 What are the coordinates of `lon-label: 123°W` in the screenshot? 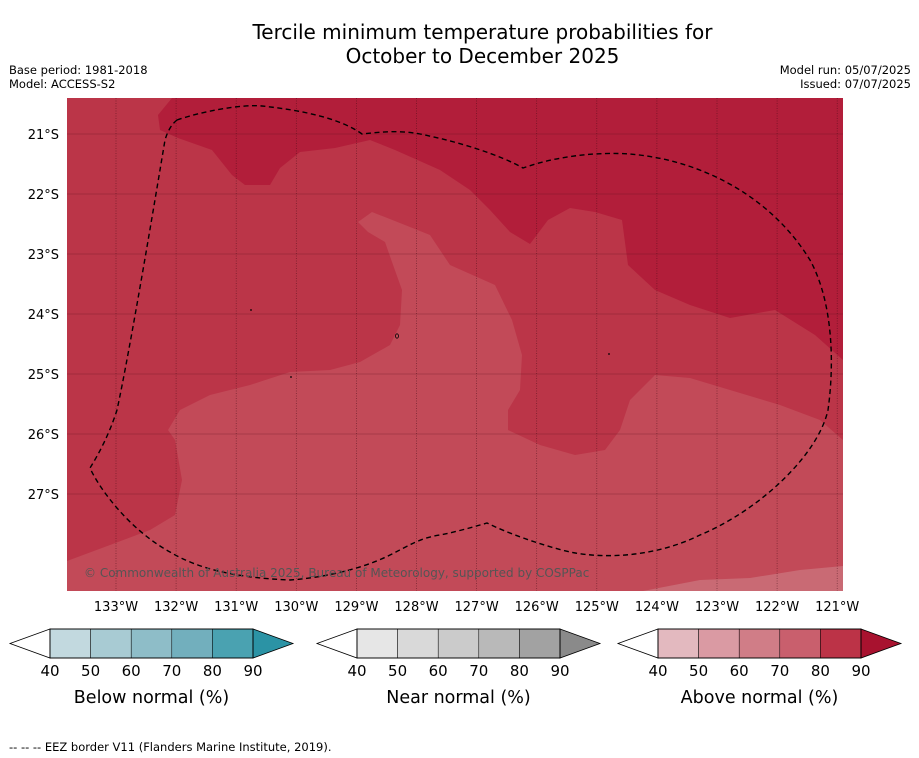 It's located at (717, 607).